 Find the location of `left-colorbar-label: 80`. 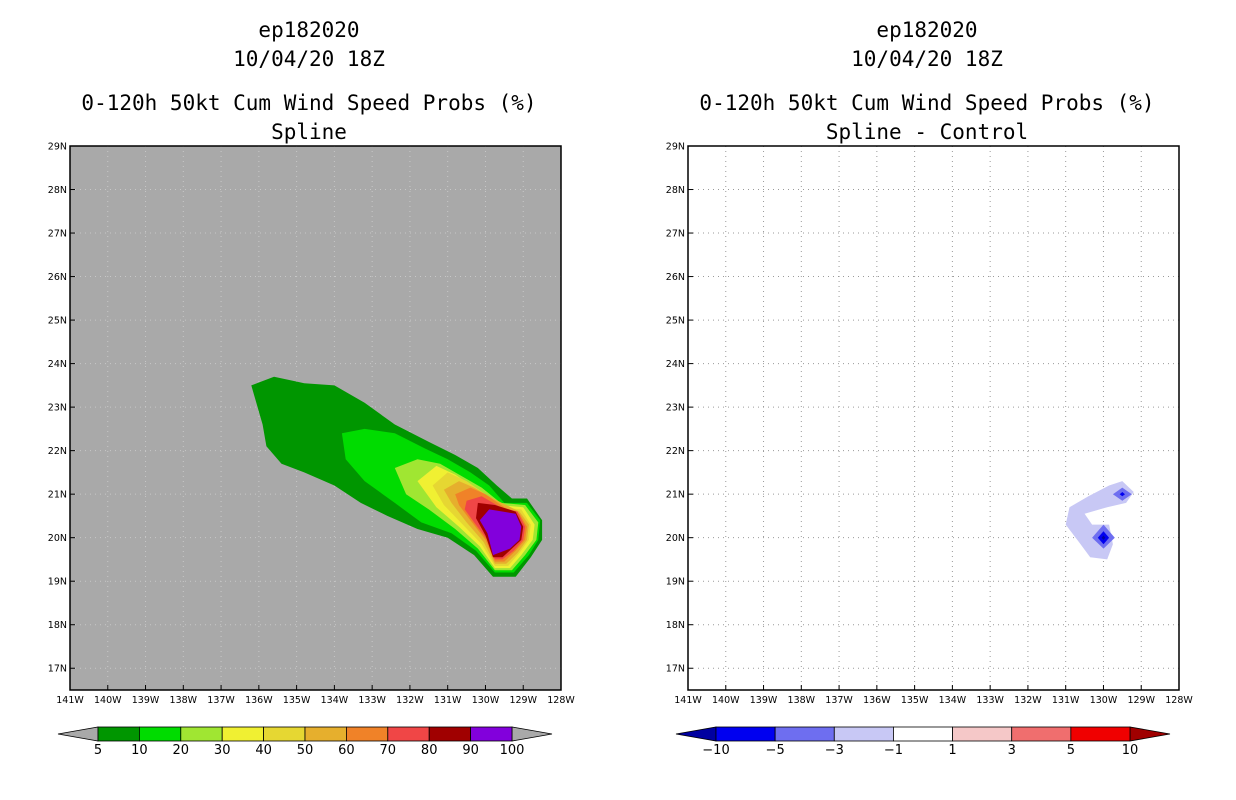

left-colorbar-label: 80 is located at coordinates (429, 750).